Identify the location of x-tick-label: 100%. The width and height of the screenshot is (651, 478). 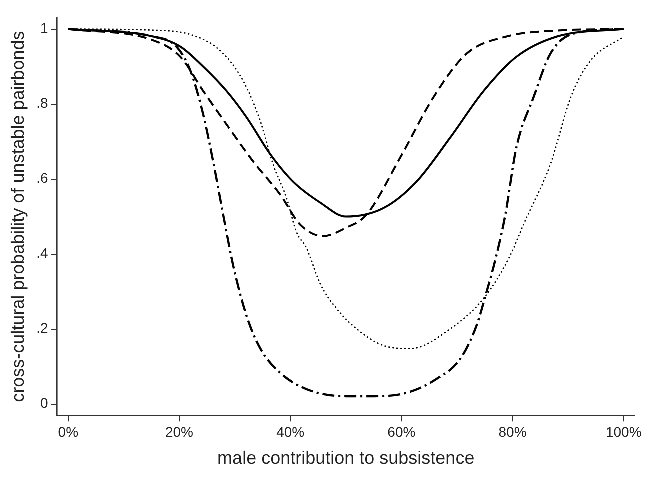
(624, 432).